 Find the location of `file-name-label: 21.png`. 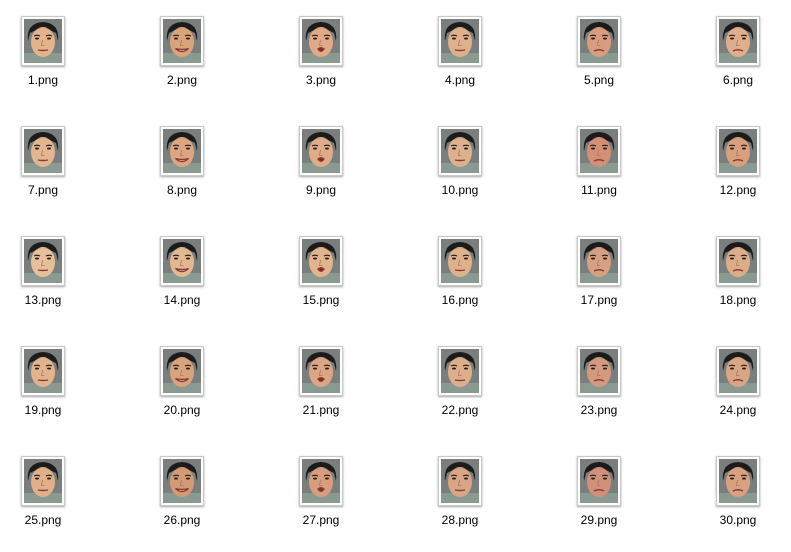

file-name-label: 21.png is located at coordinates (321, 410).